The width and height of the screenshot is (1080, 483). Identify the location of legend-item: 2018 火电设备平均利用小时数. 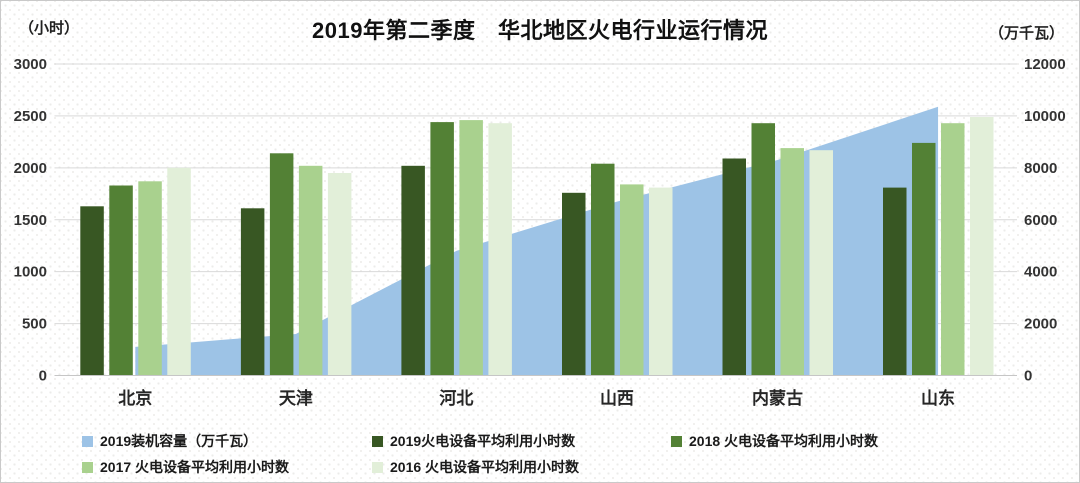
(774, 441).